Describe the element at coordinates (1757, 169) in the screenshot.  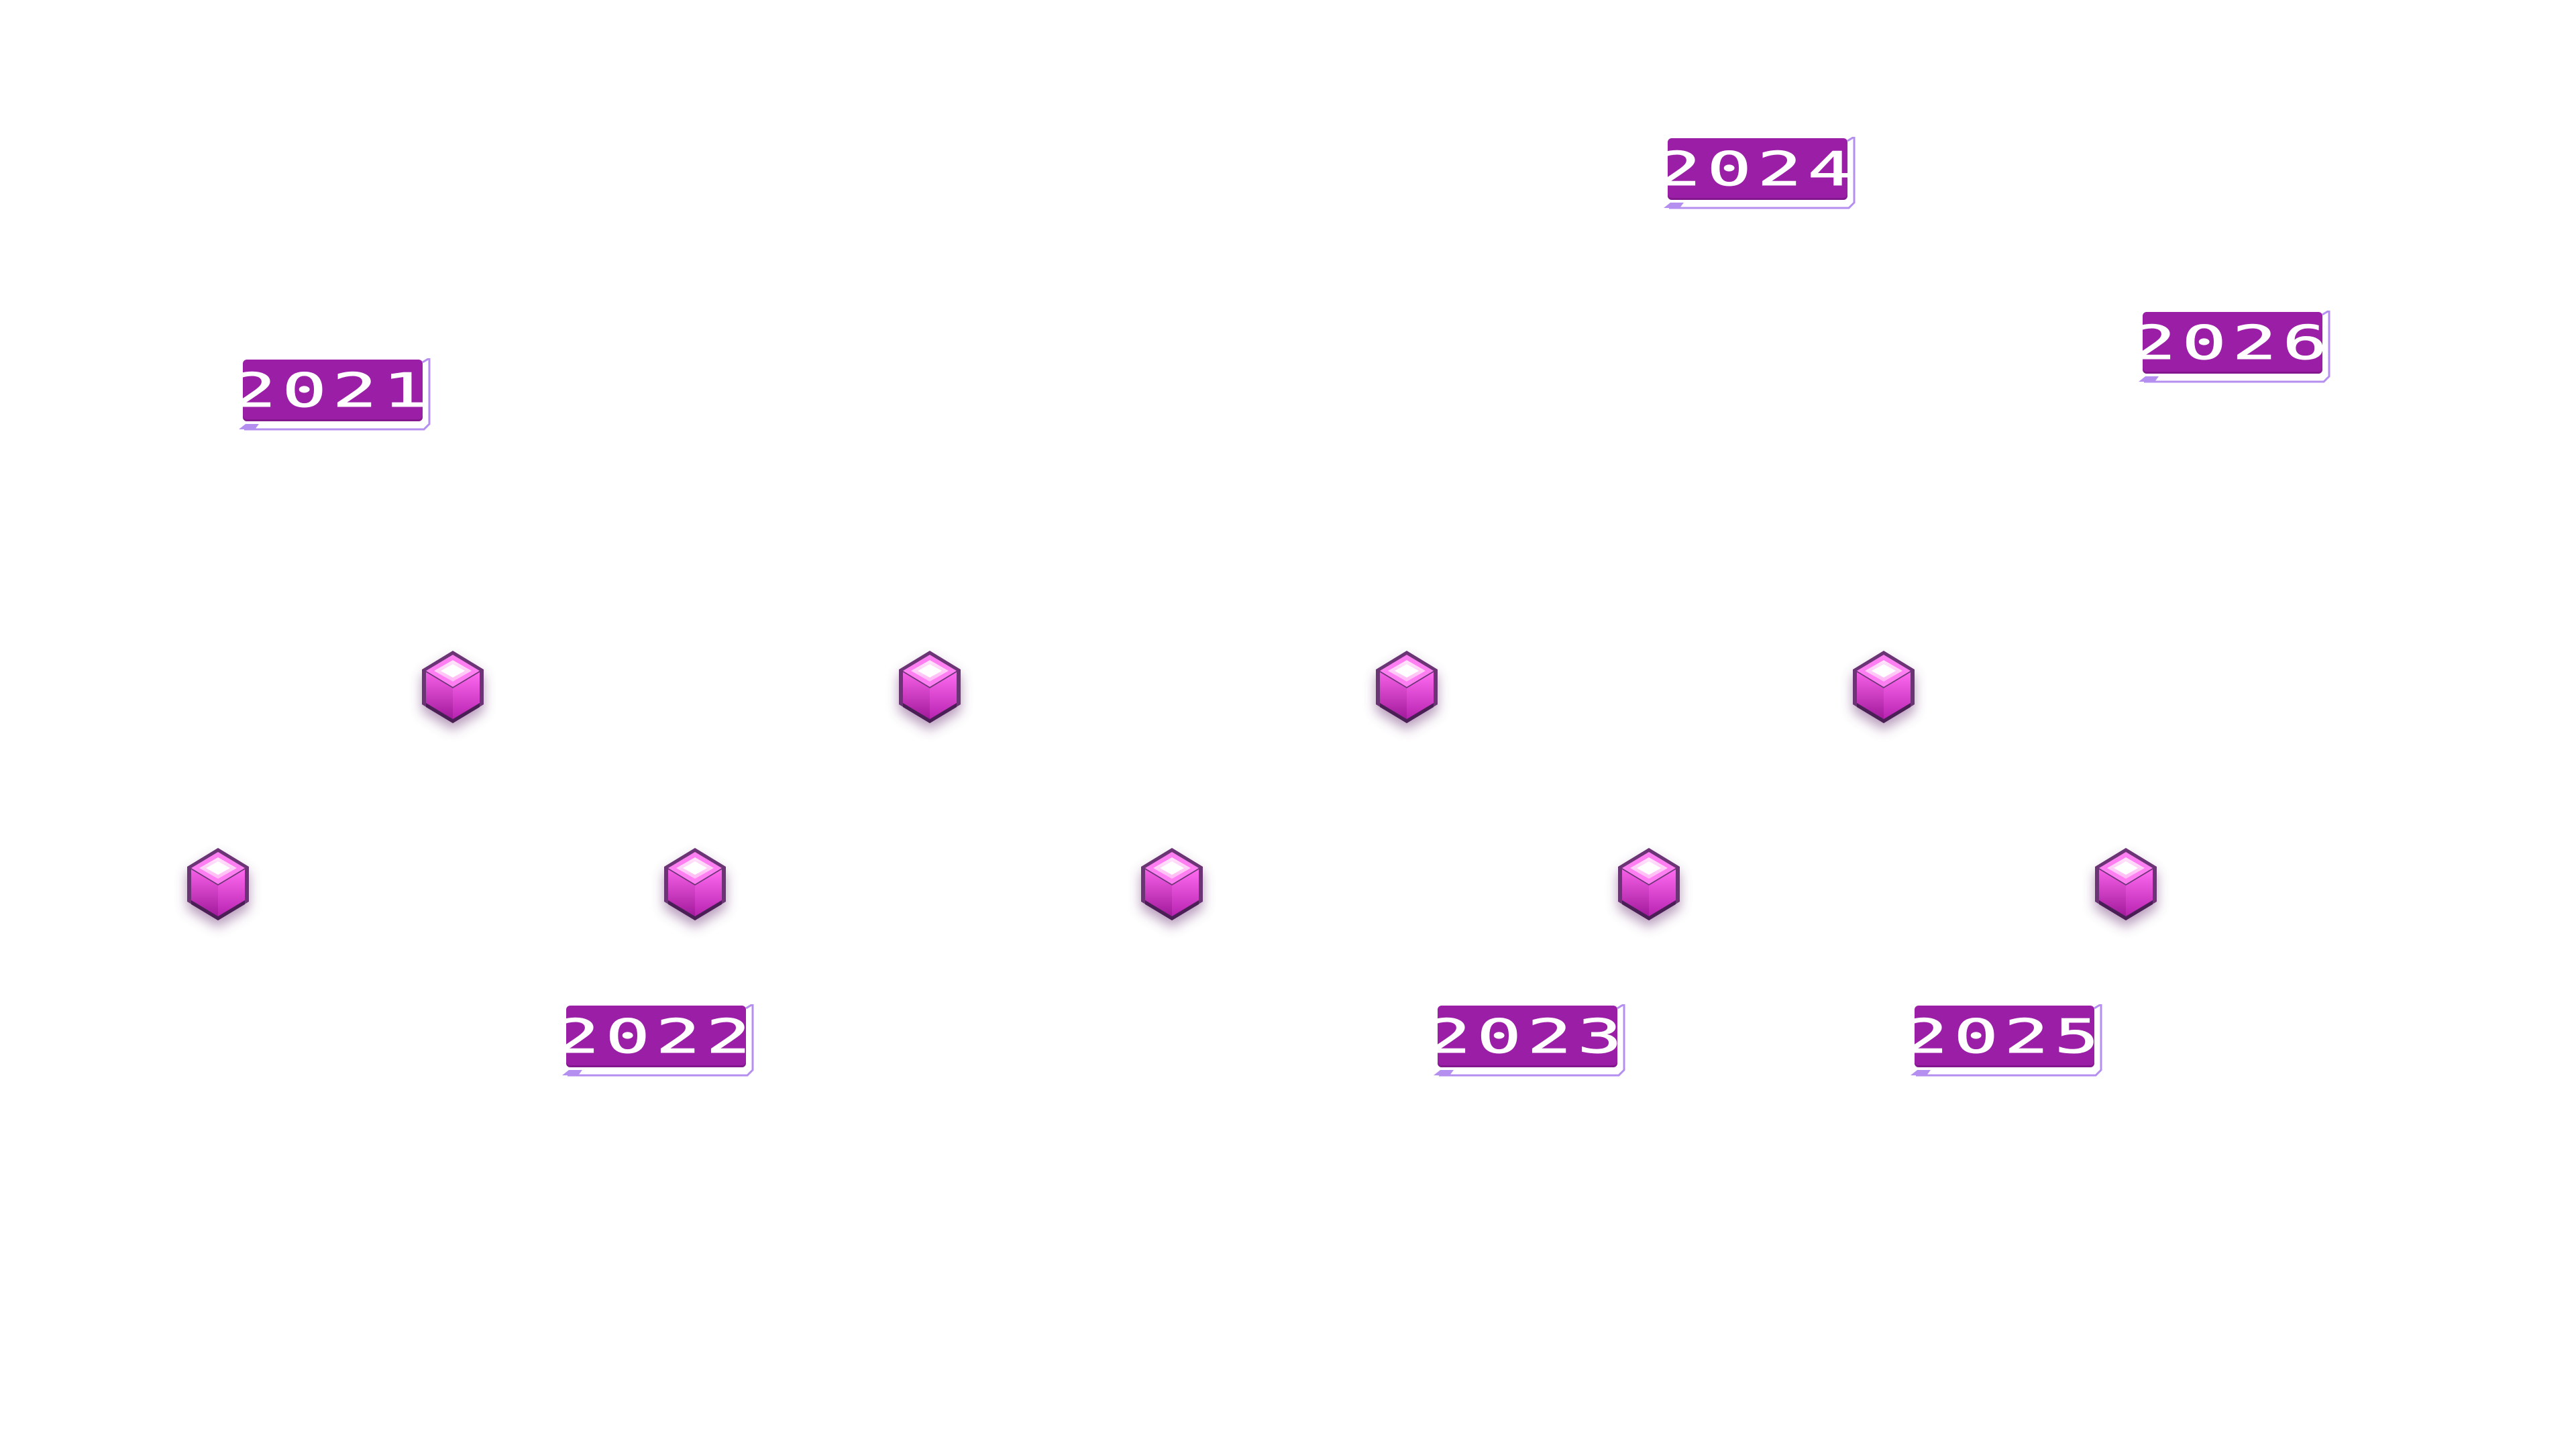
I see `year-label: 2024` at that location.